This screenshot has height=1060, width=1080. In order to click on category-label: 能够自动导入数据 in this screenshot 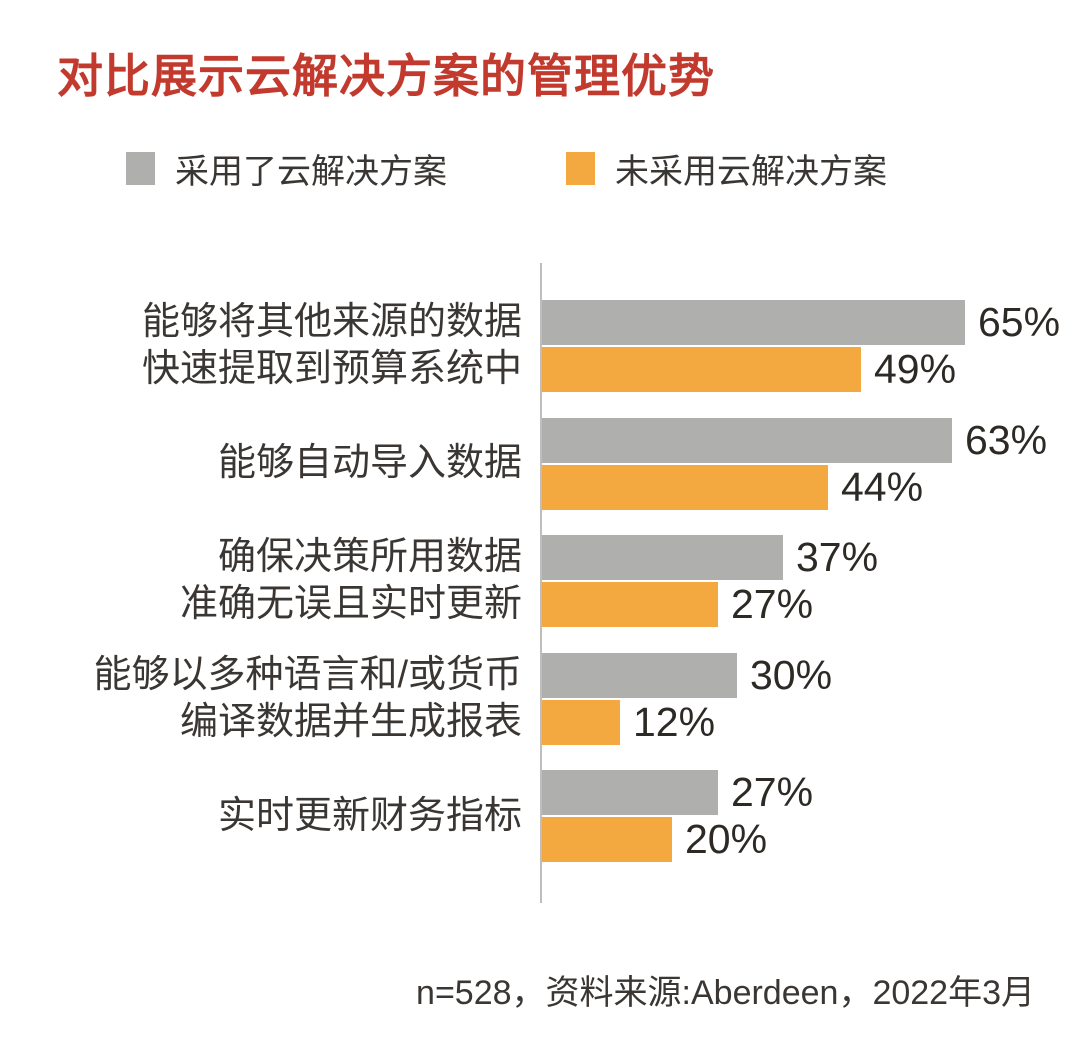, I will do `click(369, 463)`.